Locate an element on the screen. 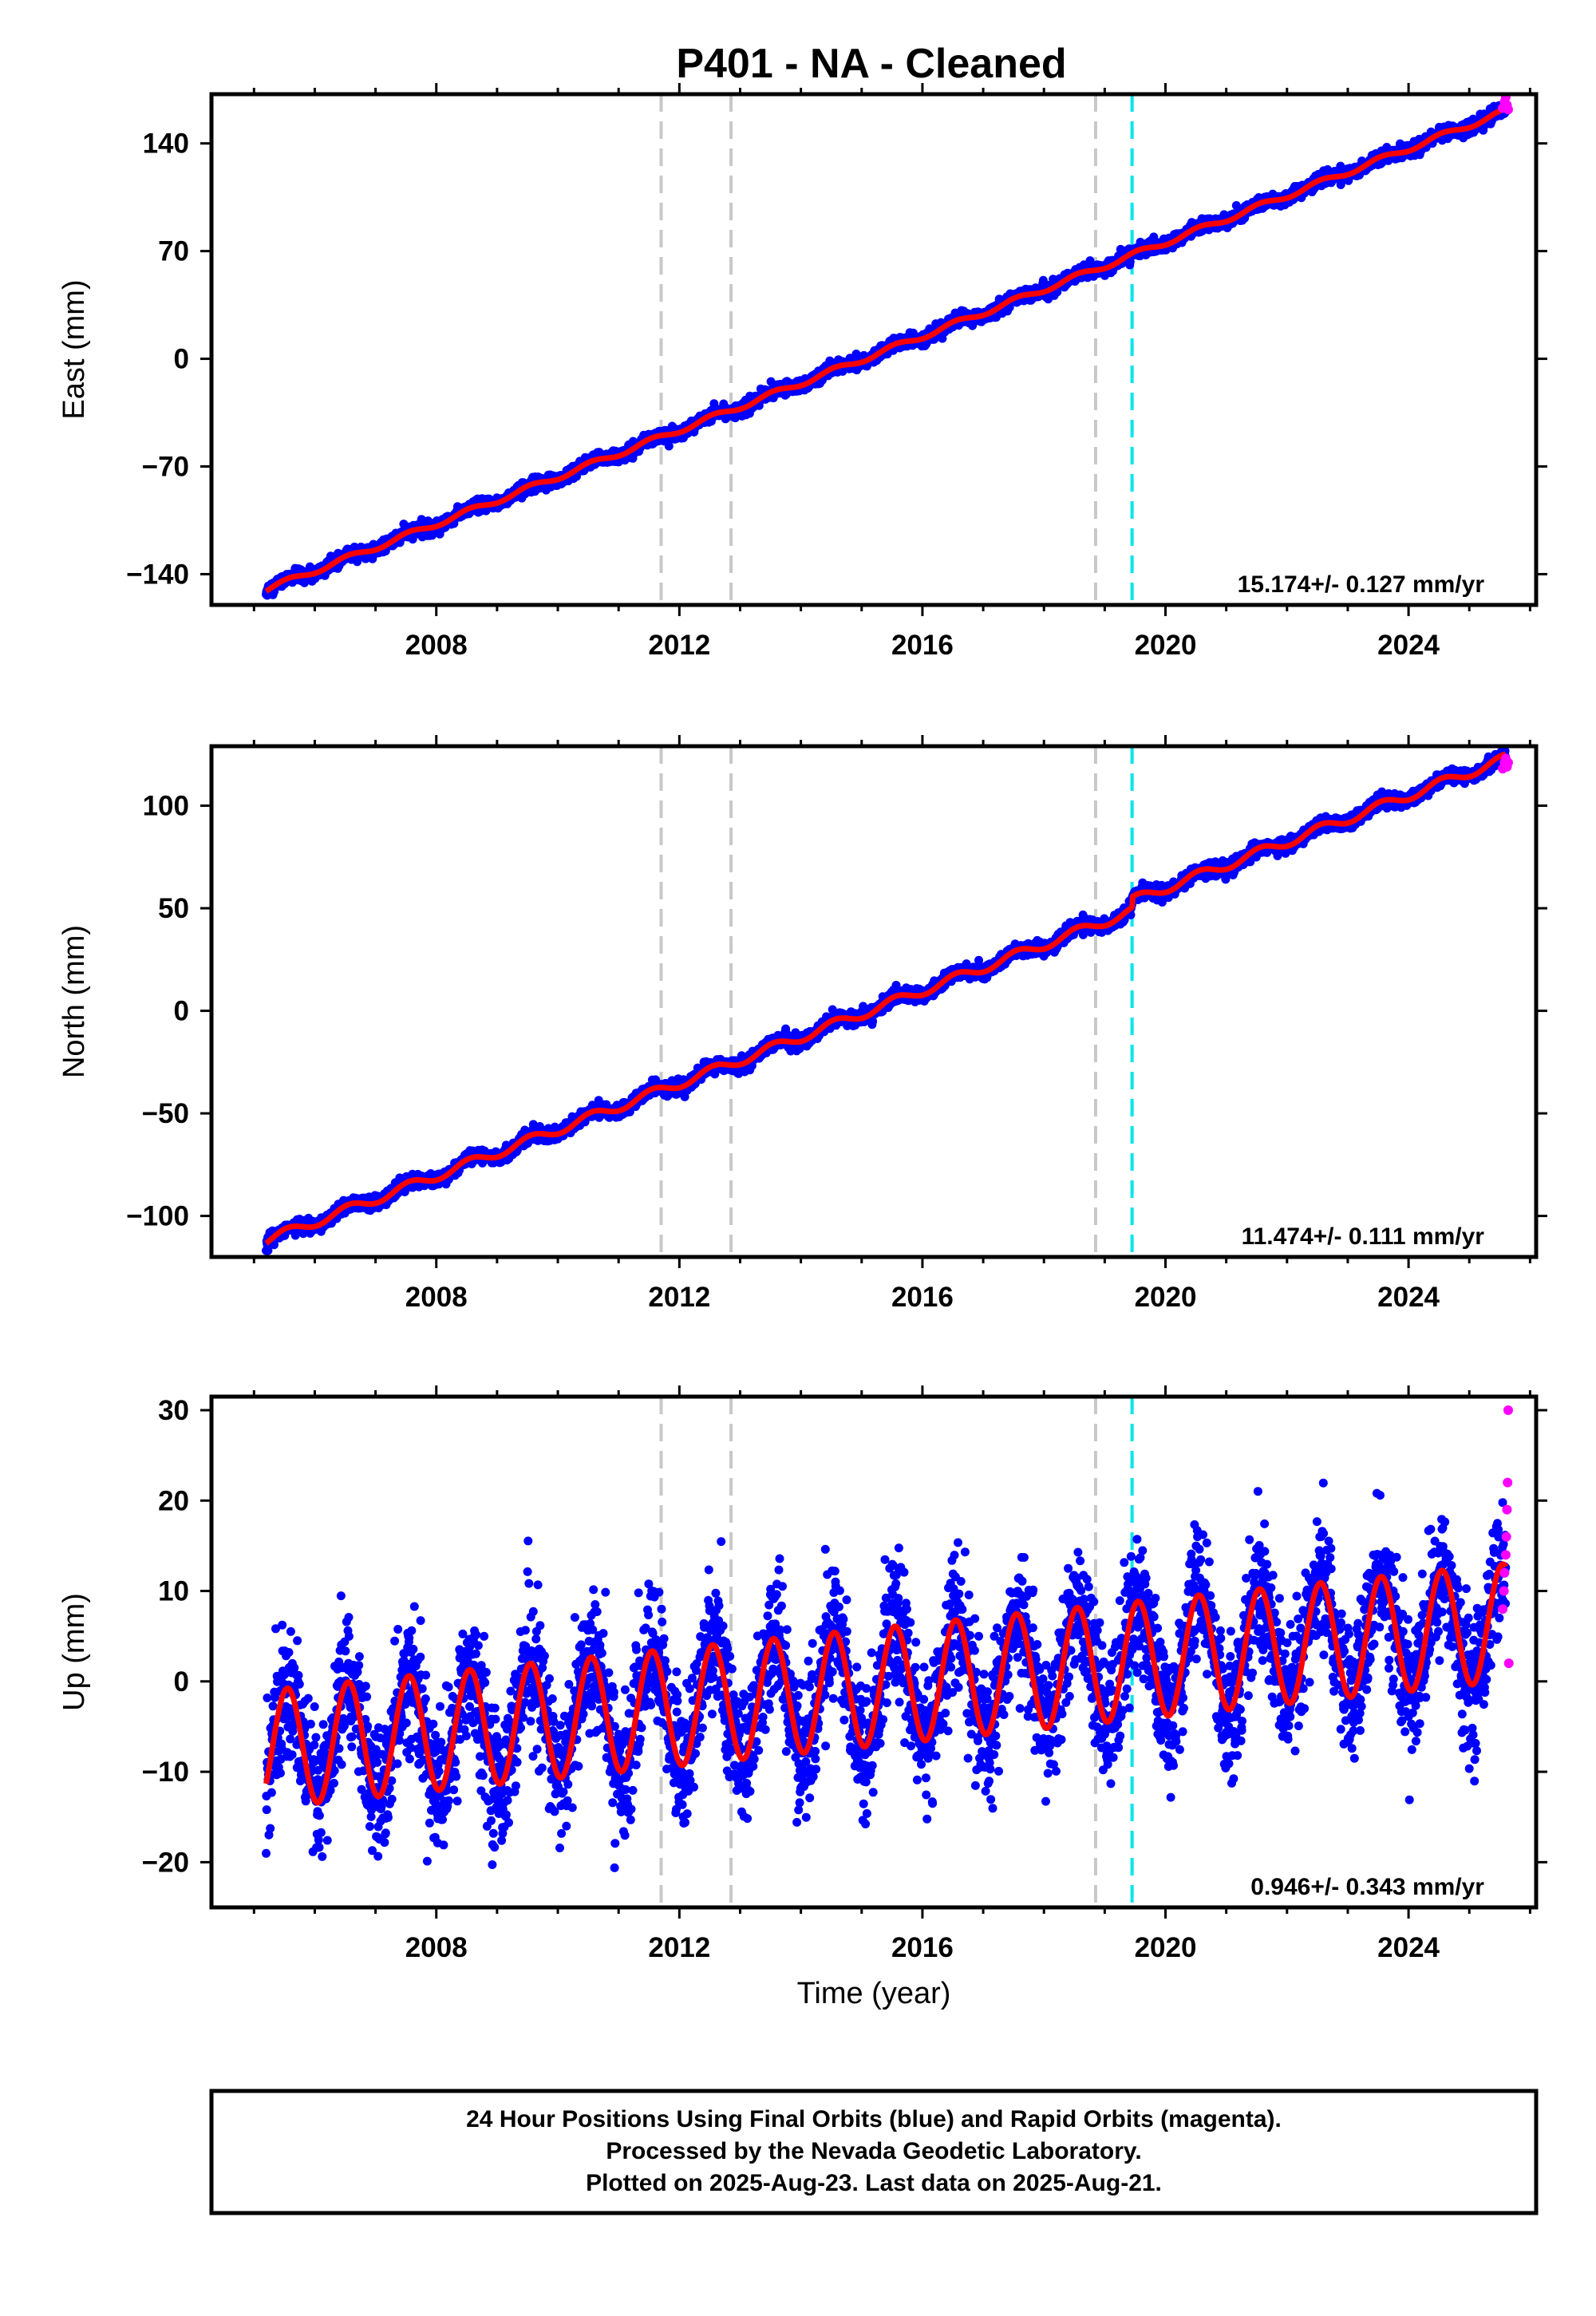  y-tick-label: 0 is located at coordinates (181, 359).